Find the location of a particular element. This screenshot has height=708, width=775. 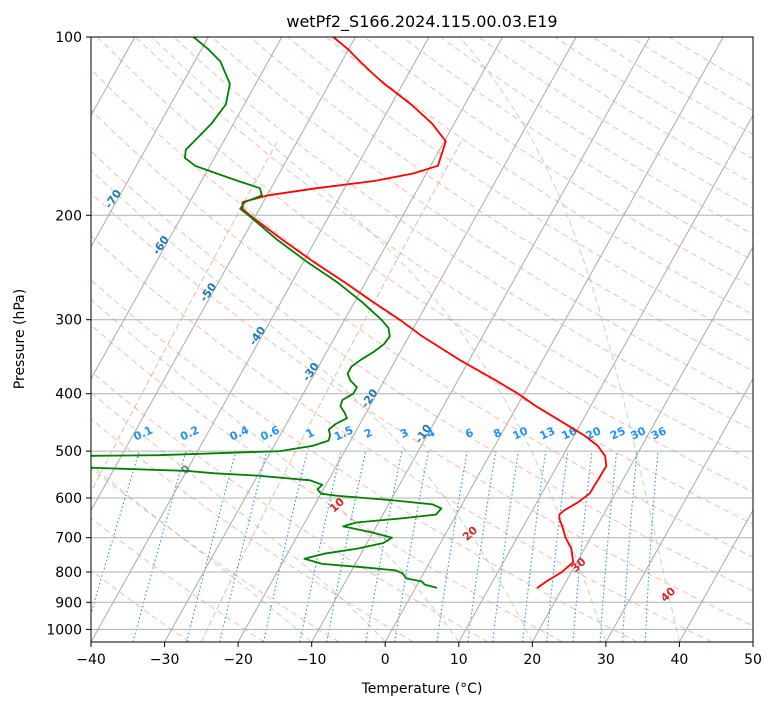

x-axis-label: Temperature (°C) is located at coordinates (422, 689).